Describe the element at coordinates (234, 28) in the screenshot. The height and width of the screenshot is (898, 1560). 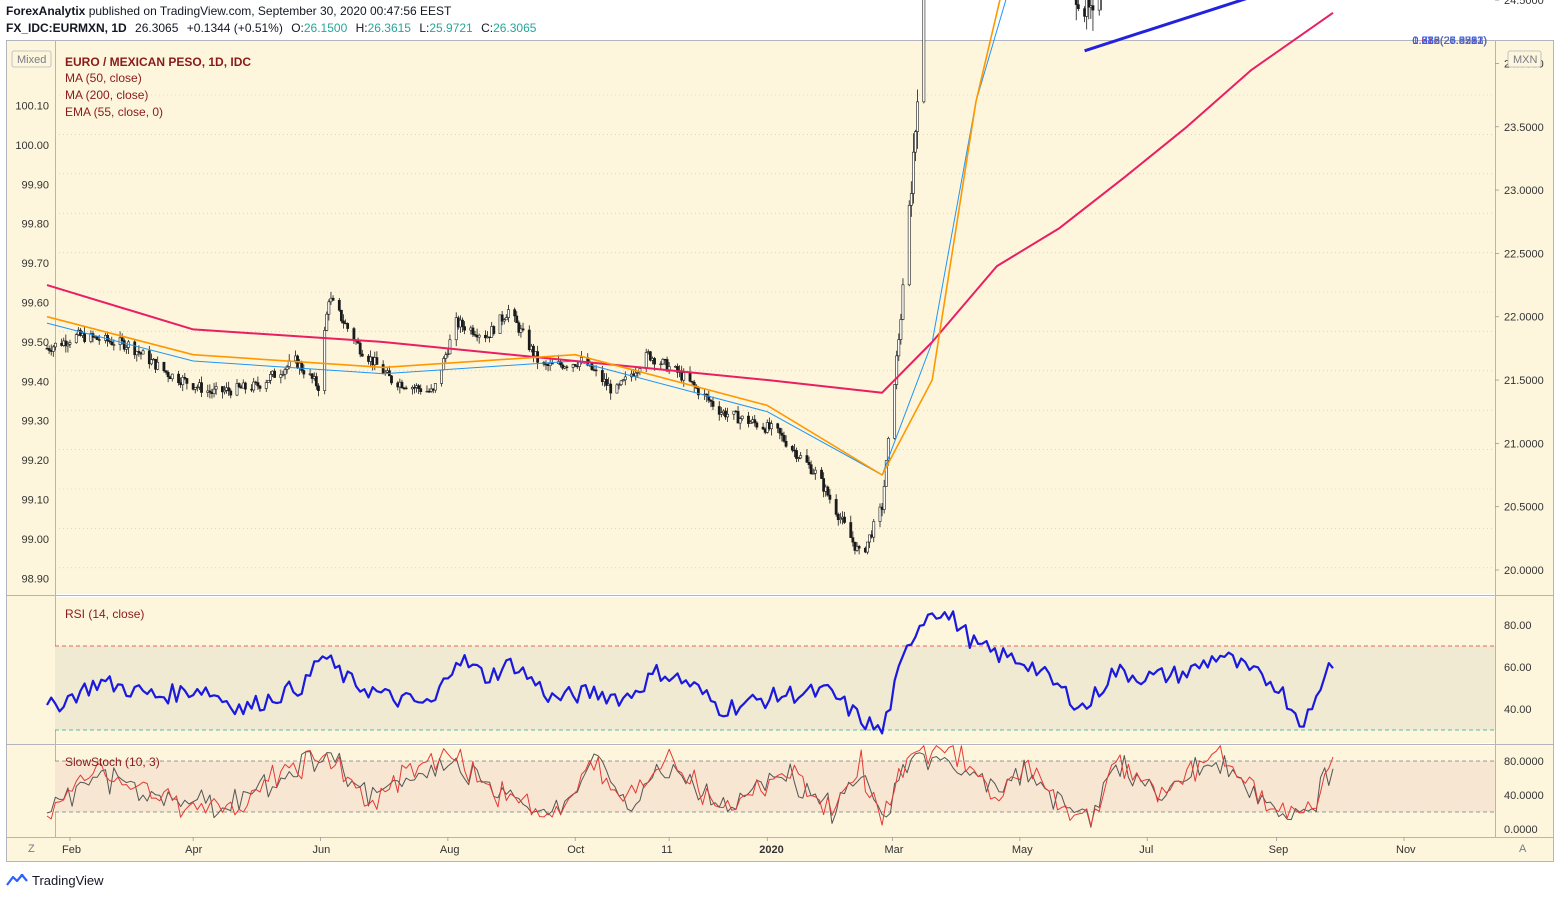
I see `change-text: +0.1344 (+0.51%)` at that location.